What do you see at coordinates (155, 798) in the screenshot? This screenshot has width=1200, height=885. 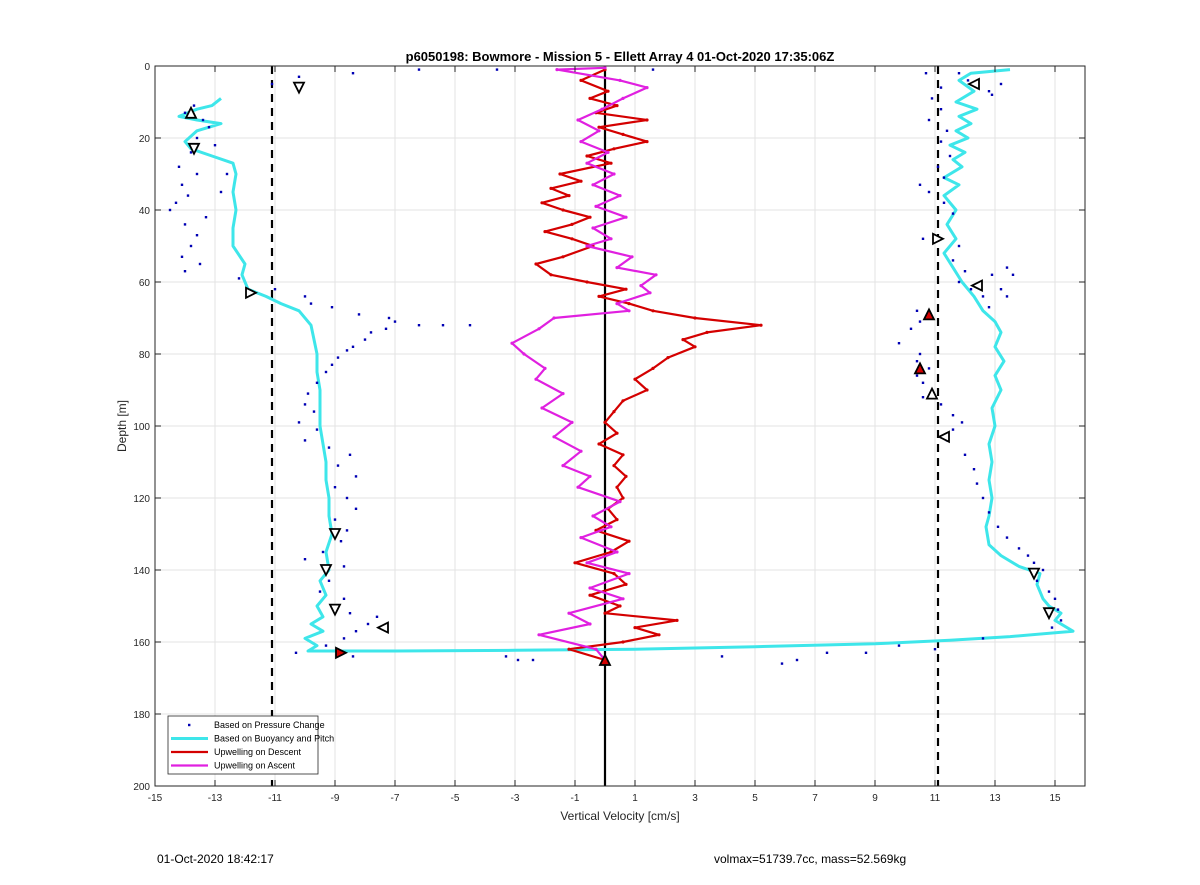 I see `x-tick-label: -15` at bounding box center [155, 798].